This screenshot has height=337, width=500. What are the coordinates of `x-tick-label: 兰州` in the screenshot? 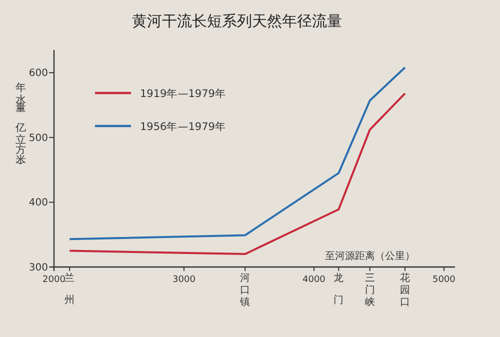 It's located at (69, 289).